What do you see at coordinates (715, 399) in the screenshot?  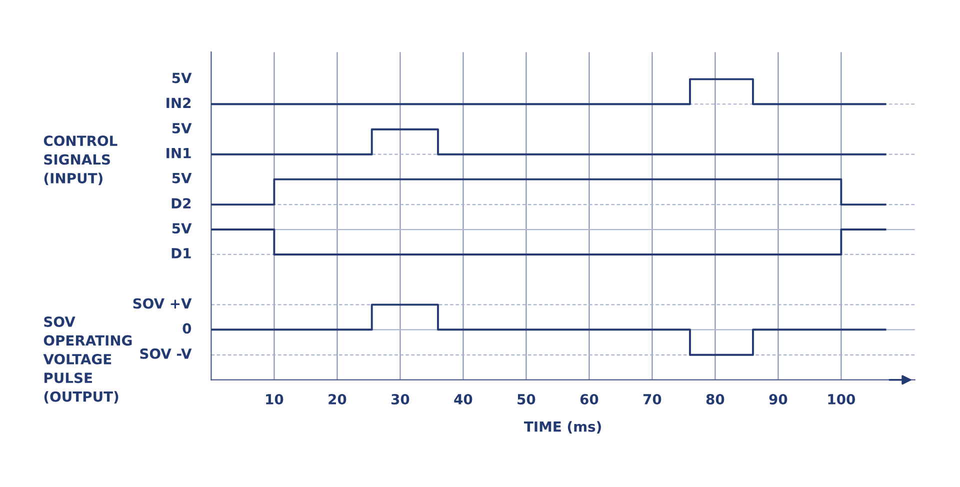 I see `x-tick-label: 80` at bounding box center [715, 399].